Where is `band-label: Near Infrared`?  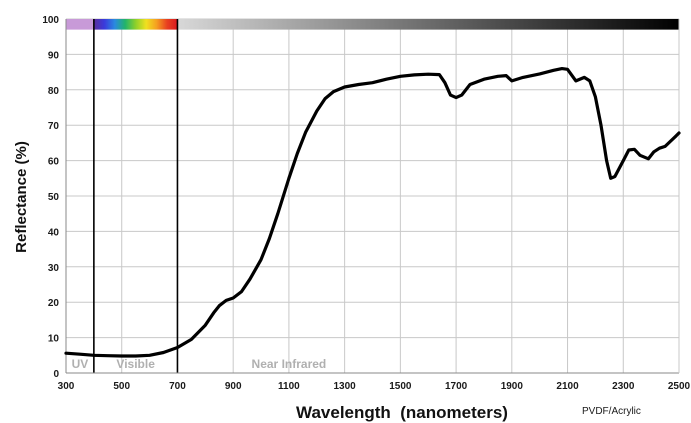
band-label: Near Infrared is located at coordinates (289, 364).